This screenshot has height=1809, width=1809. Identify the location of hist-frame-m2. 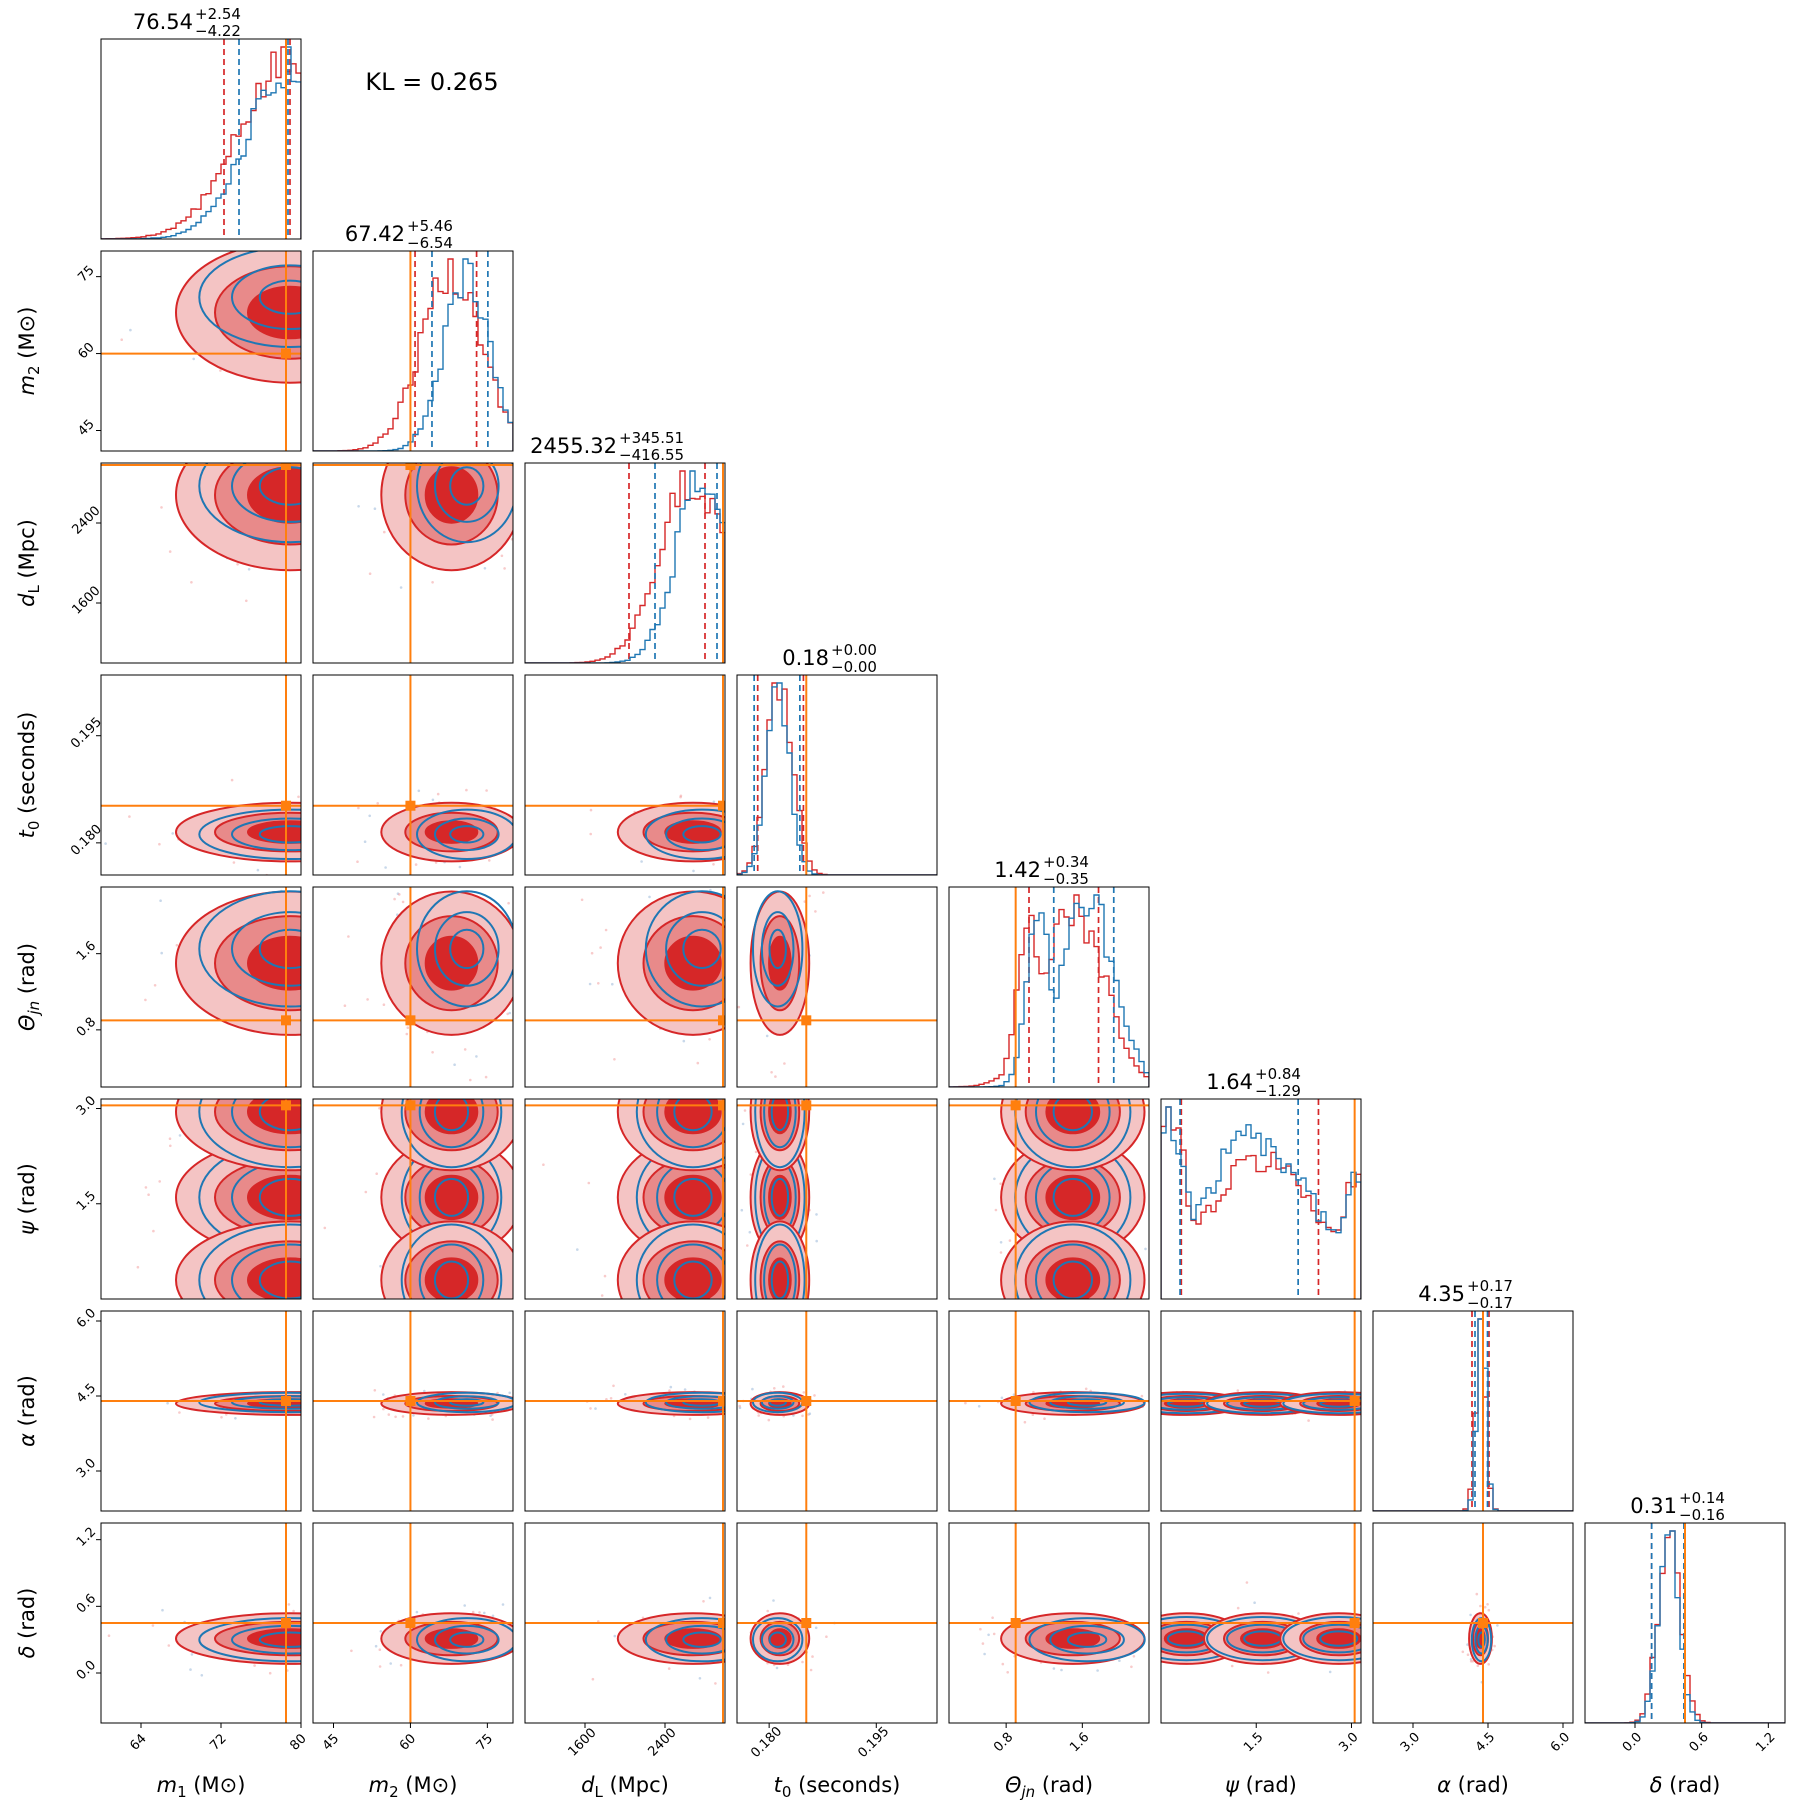
(413, 351).